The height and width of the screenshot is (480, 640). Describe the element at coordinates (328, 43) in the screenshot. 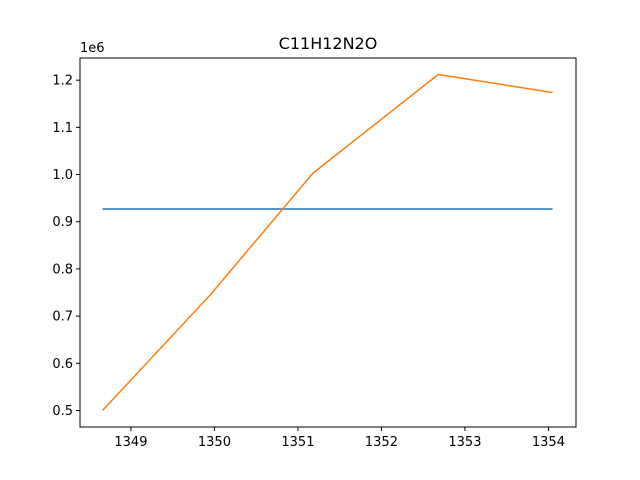

I see `chart-title: C11H12N2O` at that location.